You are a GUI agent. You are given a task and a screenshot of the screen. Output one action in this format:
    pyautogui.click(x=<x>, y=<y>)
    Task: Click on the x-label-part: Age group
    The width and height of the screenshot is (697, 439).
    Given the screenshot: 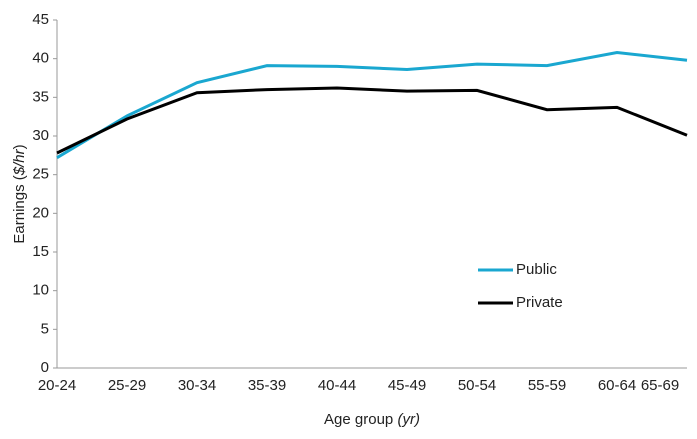 What is the action you would take?
    pyautogui.click(x=358, y=419)
    